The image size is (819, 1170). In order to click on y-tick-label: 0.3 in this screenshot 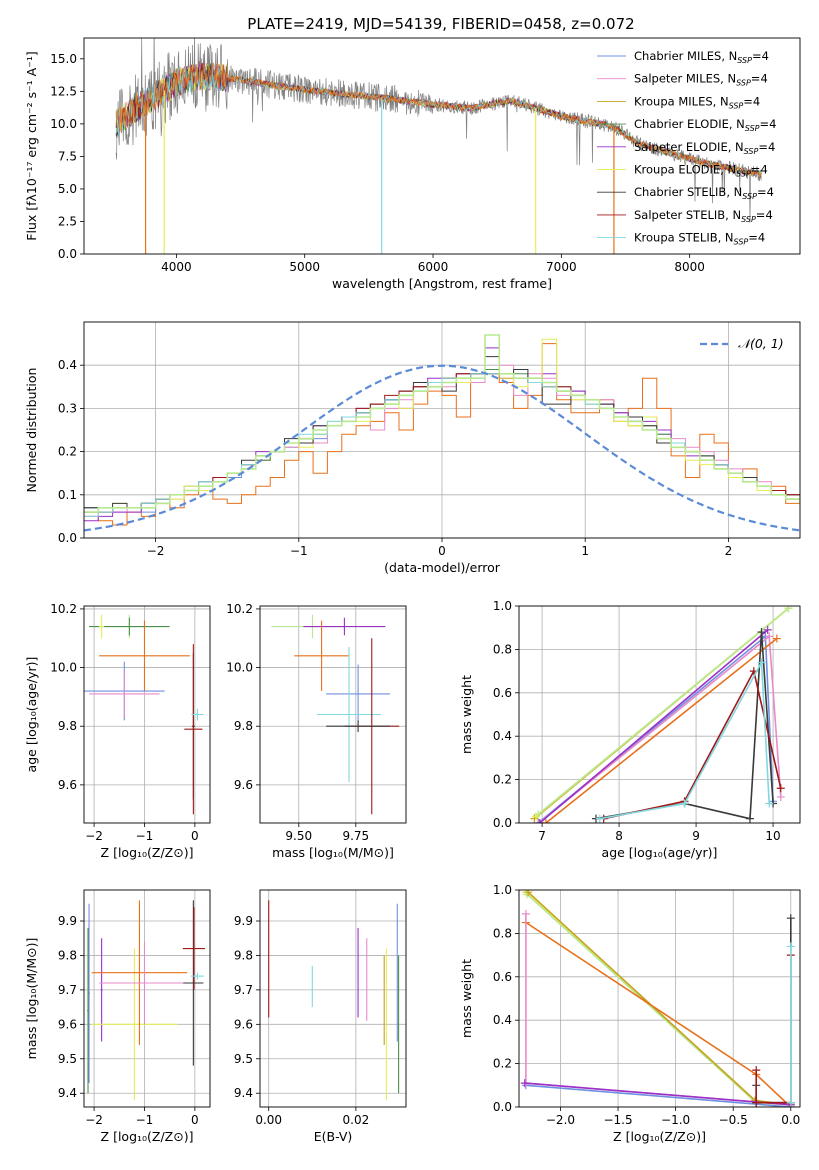, I will do `click(67, 408)`.